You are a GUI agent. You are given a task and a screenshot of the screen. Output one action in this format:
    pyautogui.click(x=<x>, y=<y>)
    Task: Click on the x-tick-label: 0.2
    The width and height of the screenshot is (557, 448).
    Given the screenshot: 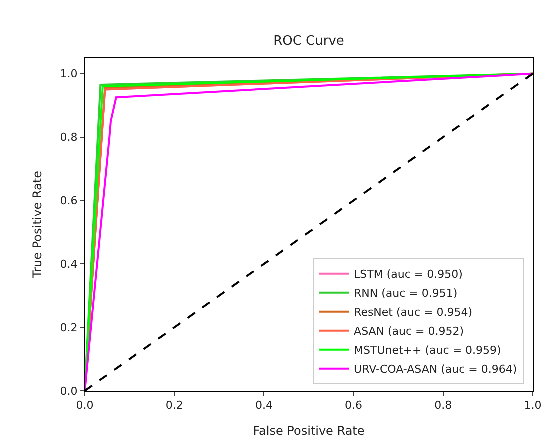 What is the action you would take?
    pyautogui.click(x=175, y=405)
    